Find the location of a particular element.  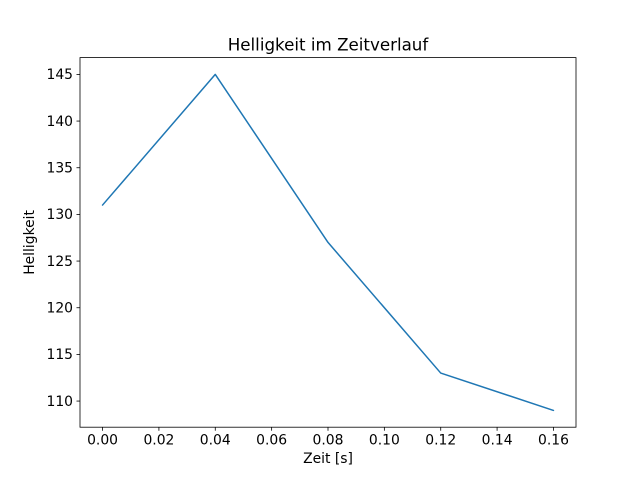

x-tick-label: 0.04 is located at coordinates (215, 441).